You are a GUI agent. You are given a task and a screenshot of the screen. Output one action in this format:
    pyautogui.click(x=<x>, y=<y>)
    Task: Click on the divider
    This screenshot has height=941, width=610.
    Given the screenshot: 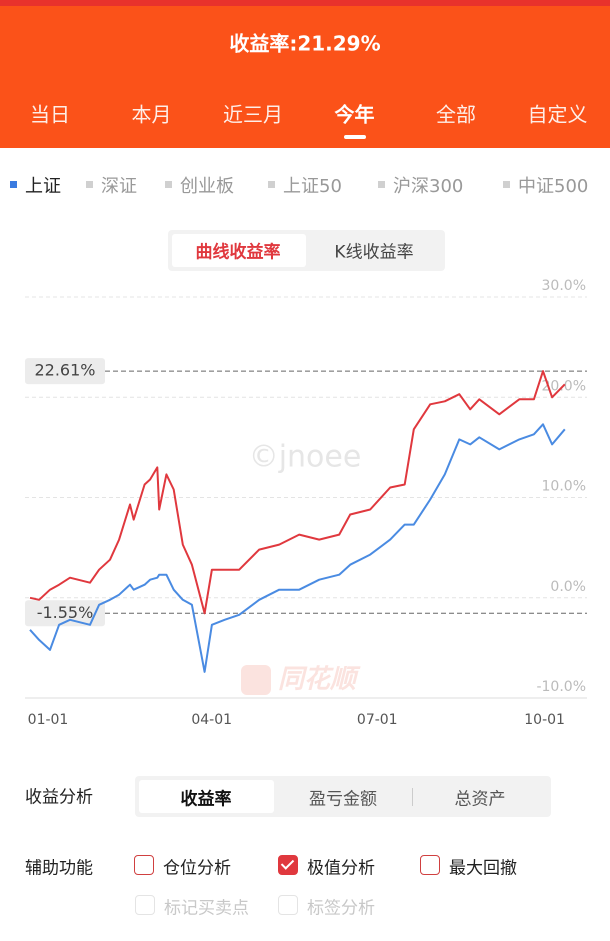 What is the action you would take?
    pyautogui.click(x=412, y=797)
    